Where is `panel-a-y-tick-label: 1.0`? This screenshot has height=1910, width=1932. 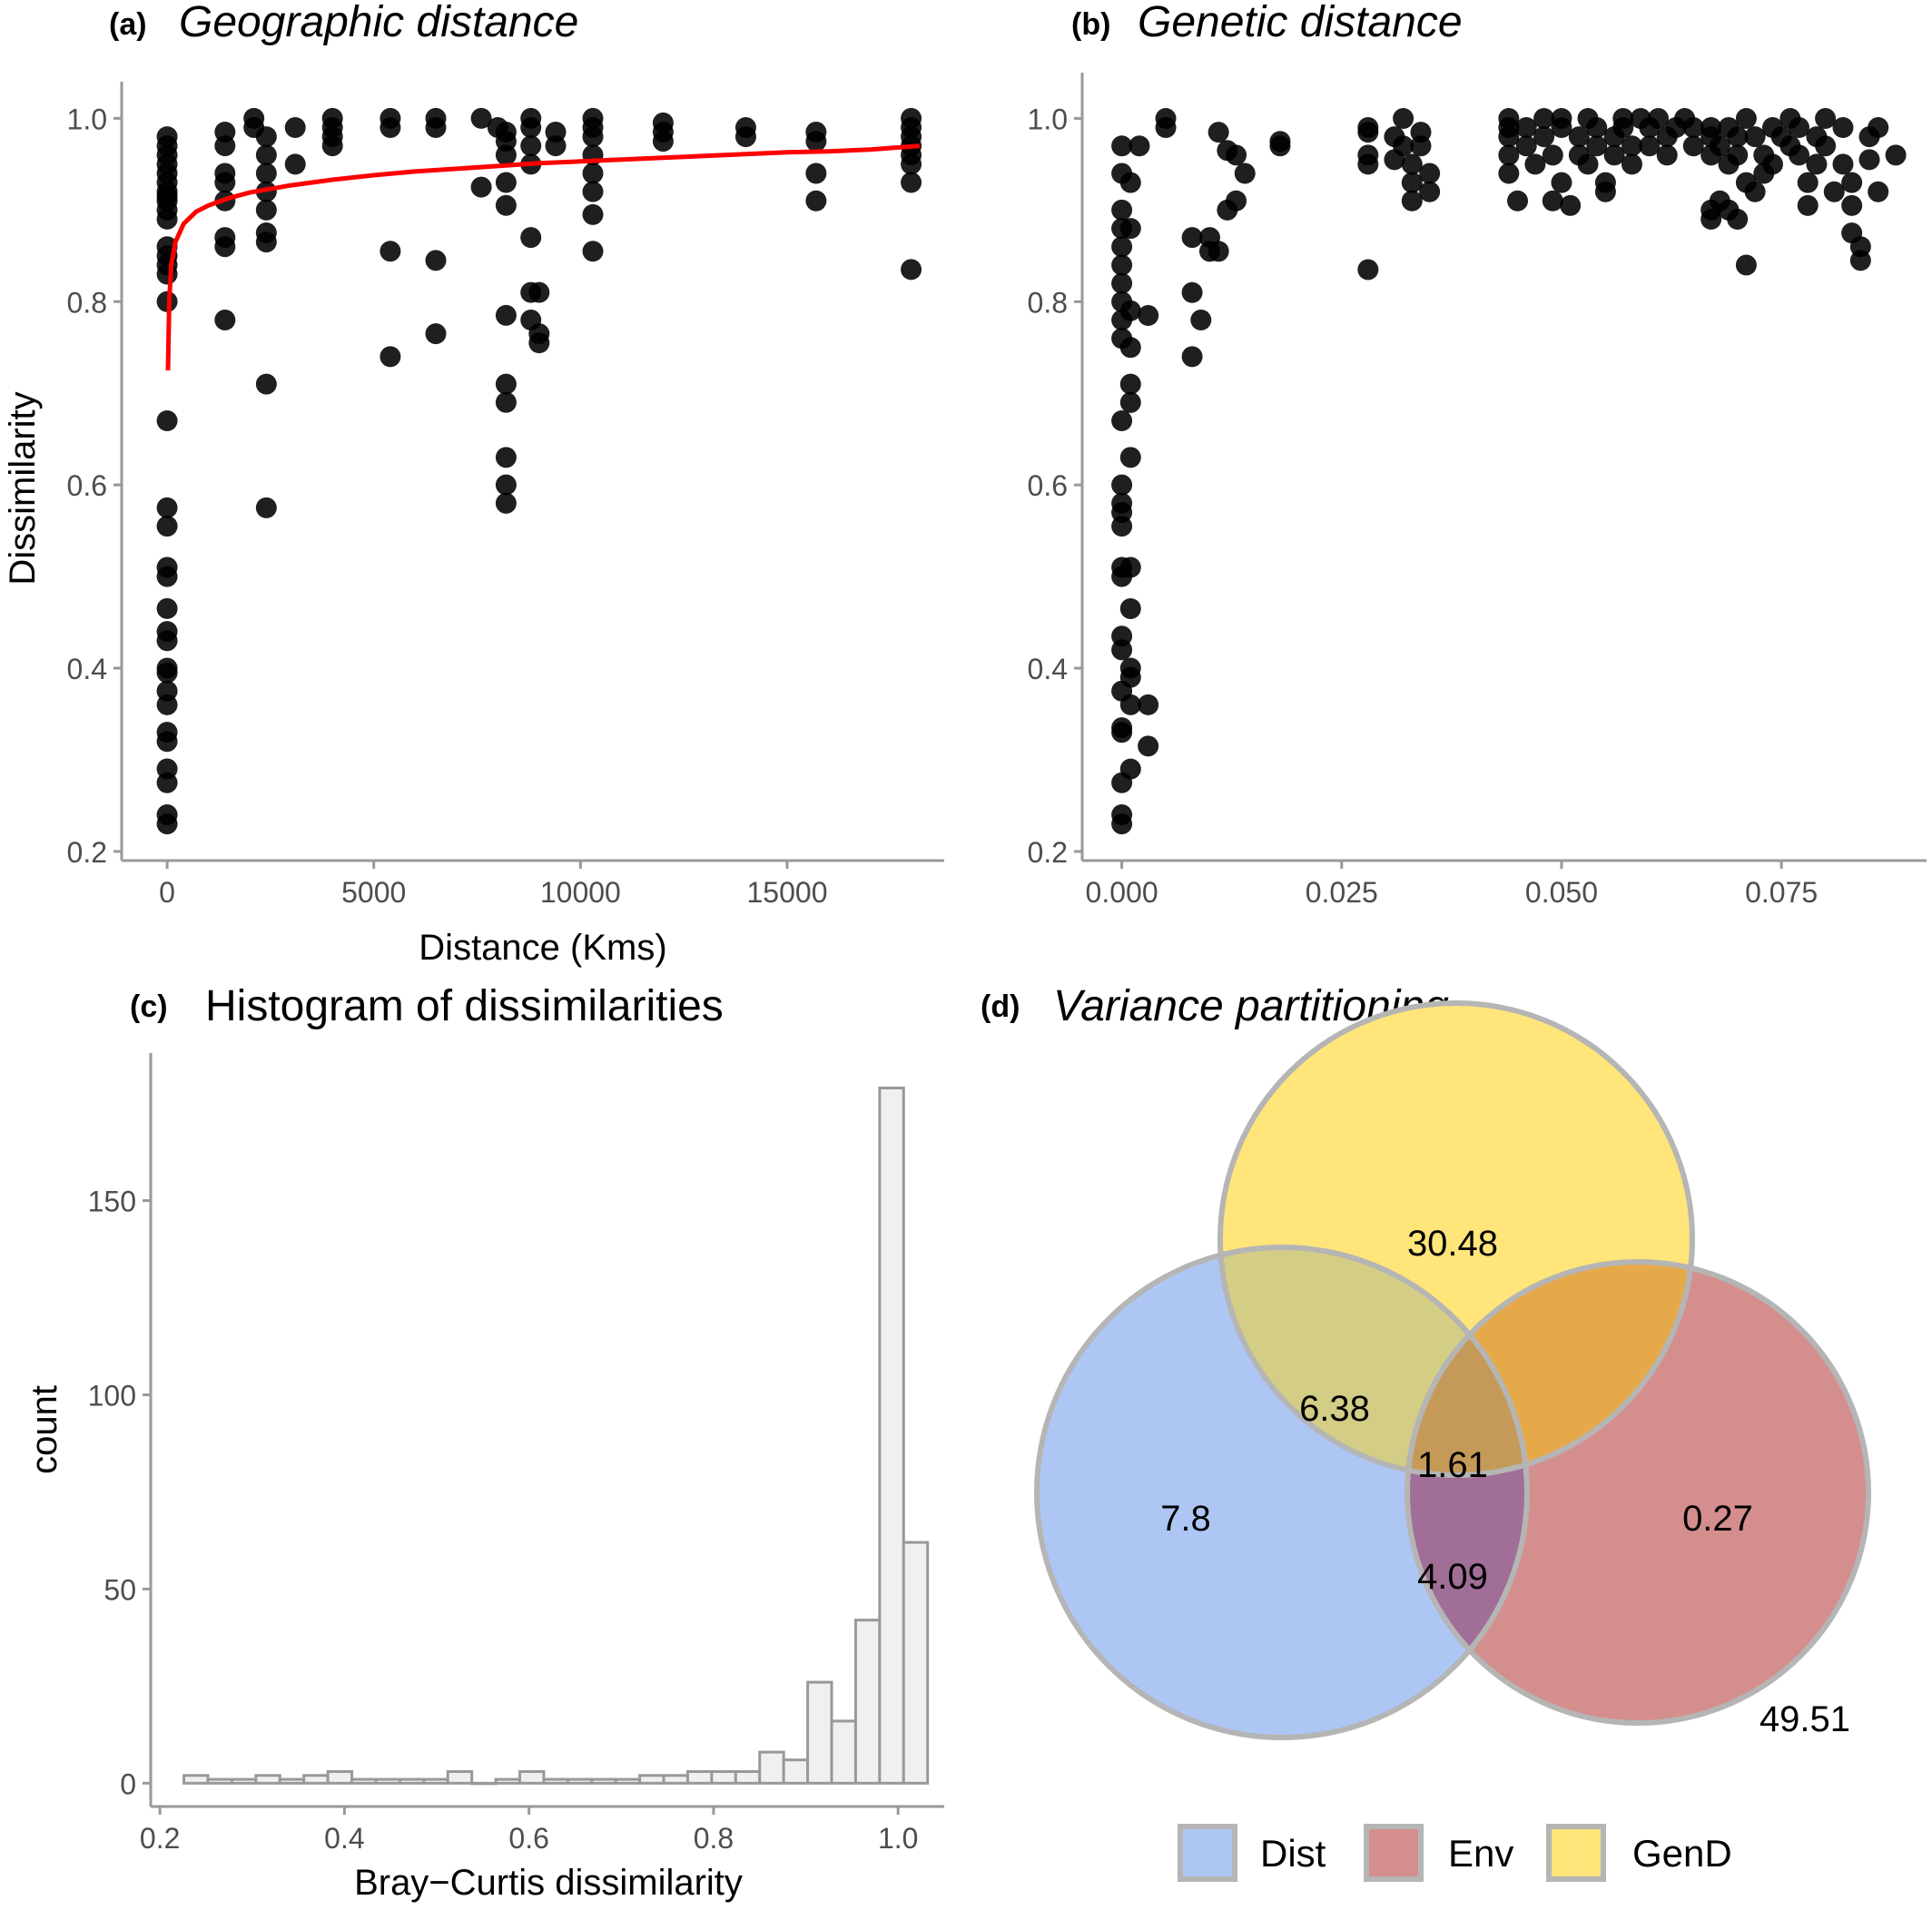
panel-a-y-tick-label: 1.0 is located at coordinates (87, 119).